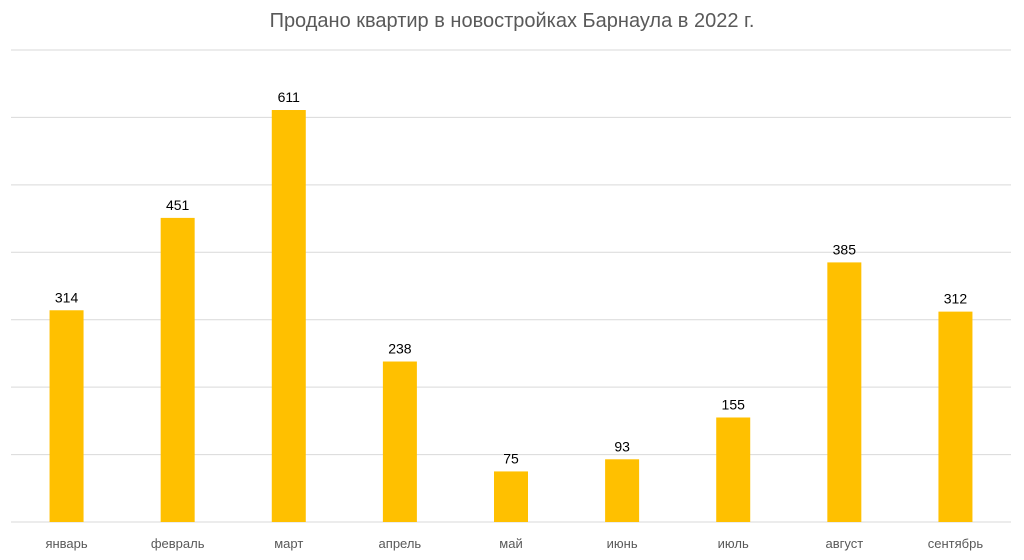 Image resolution: width=1024 pixels, height=560 pixels. What do you see at coordinates (178, 543) in the screenshot?
I see `category-label: февраль` at bounding box center [178, 543].